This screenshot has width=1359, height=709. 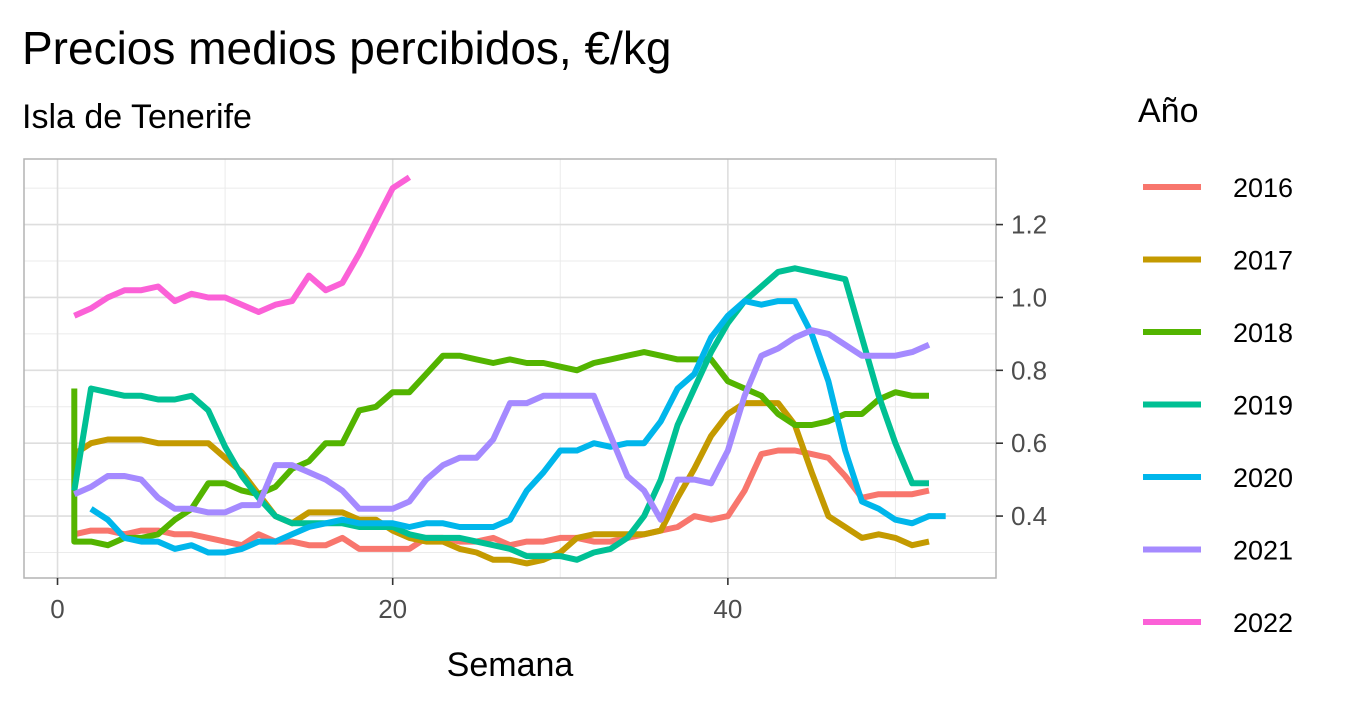 What do you see at coordinates (1218, 405) in the screenshot?
I see `legend-items: 2016 2017 2018 2019 2020 2021 2022` at bounding box center [1218, 405].